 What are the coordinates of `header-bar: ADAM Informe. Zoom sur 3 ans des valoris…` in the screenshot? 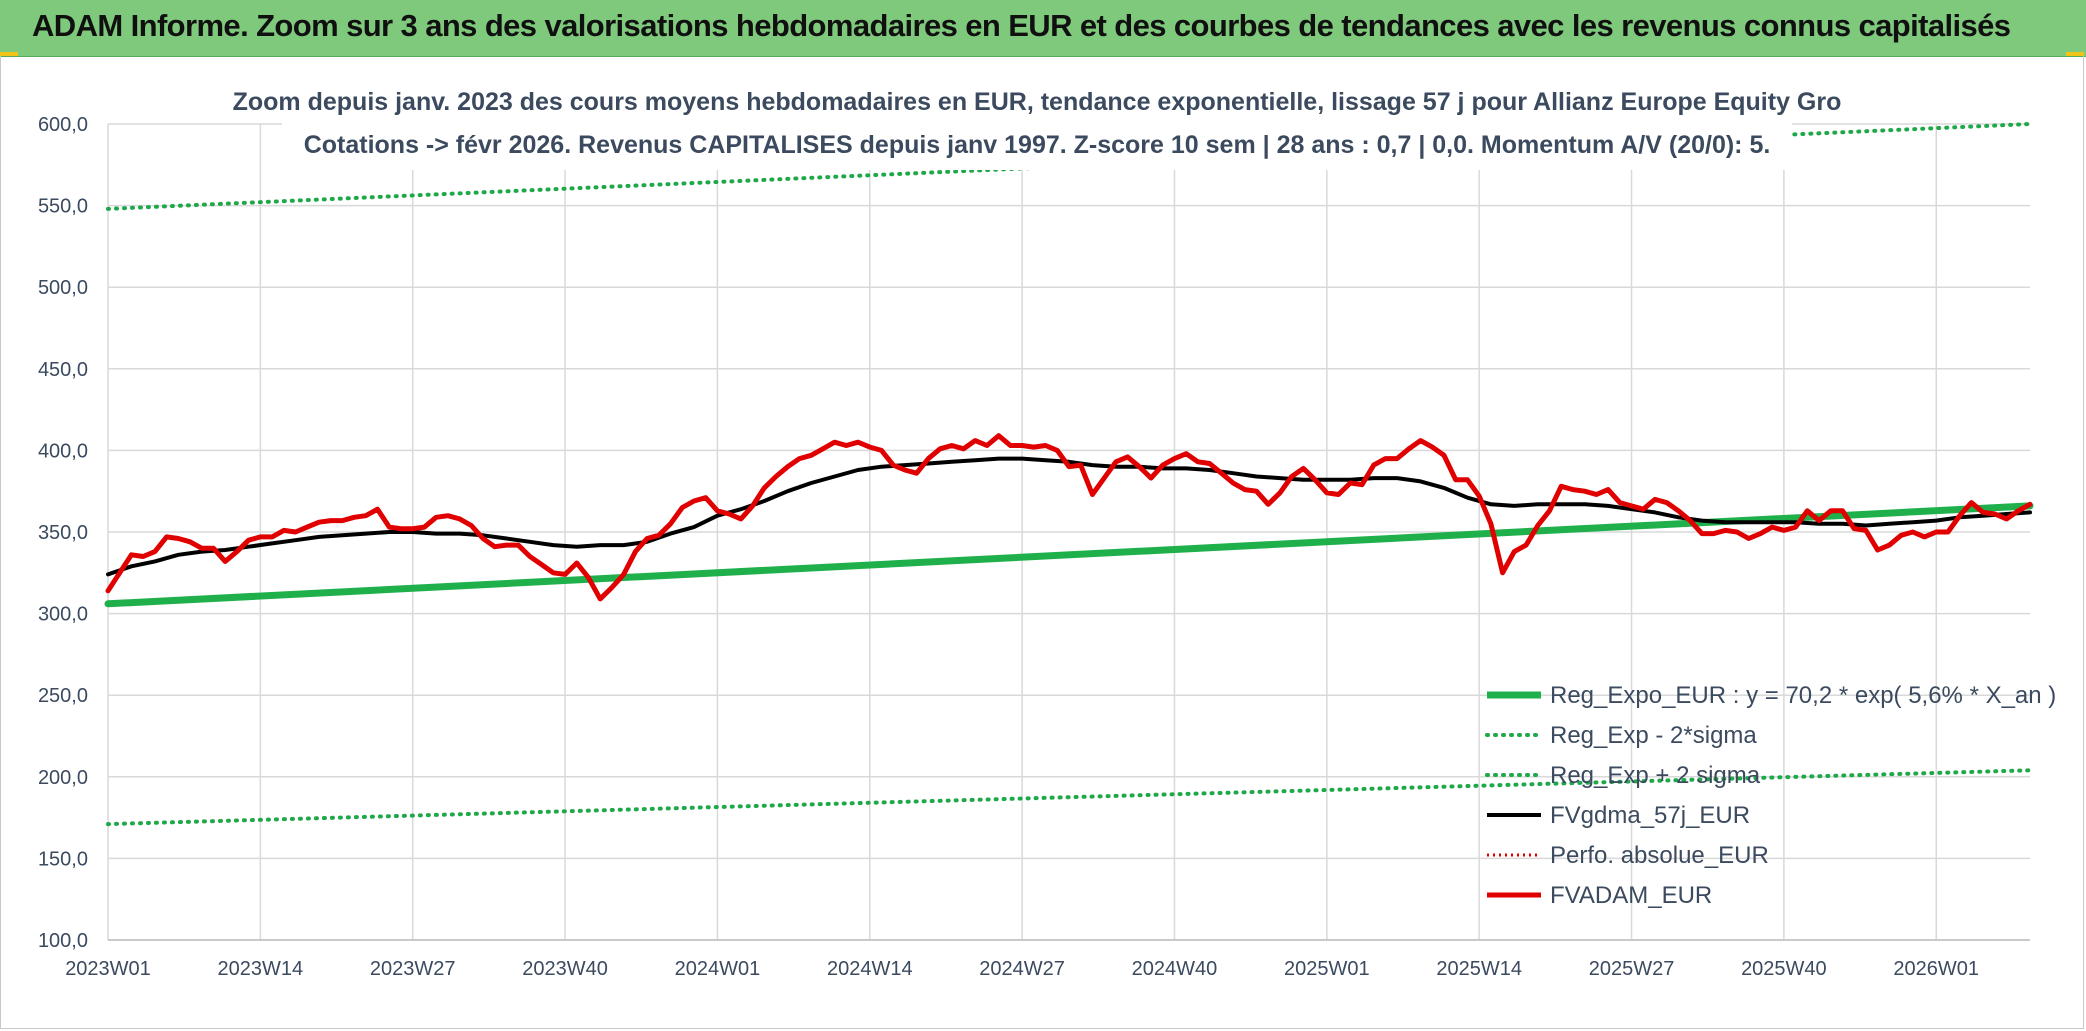 It's located at (1043, 28).